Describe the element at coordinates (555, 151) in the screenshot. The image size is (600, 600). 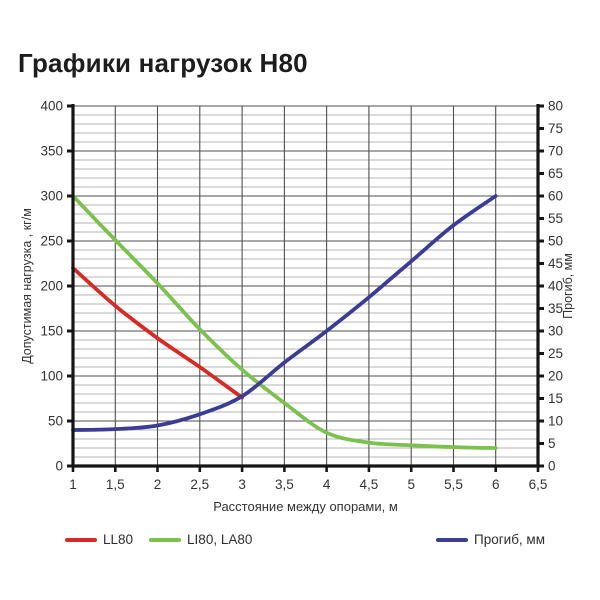
I see `svg-text: 70` at that location.